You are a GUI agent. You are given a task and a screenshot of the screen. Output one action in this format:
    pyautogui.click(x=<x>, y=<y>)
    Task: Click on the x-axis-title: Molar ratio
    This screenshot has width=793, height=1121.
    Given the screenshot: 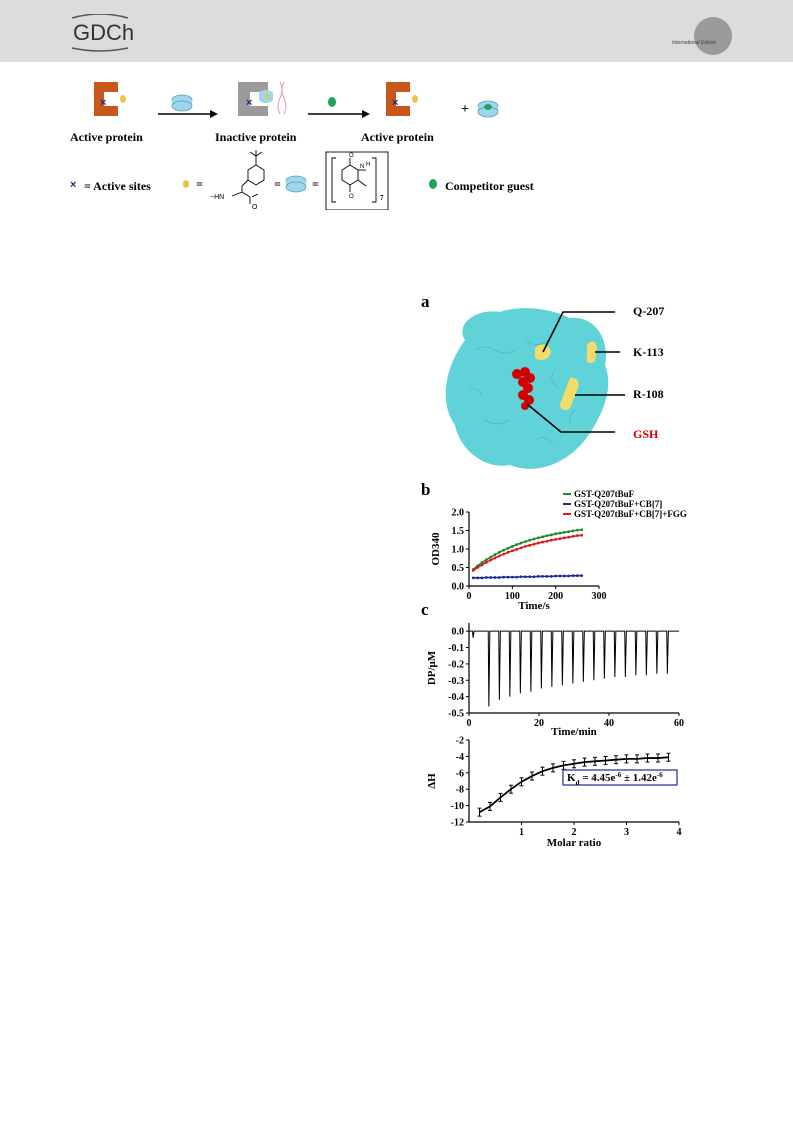 What is the action you would take?
    pyautogui.click(x=574, y=843)
    